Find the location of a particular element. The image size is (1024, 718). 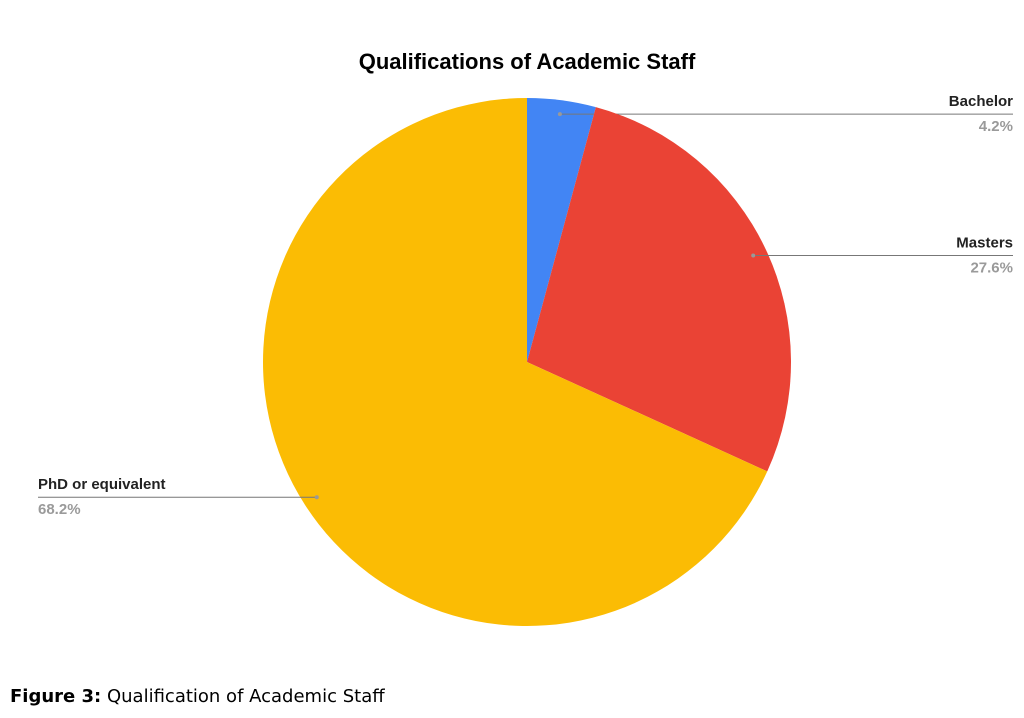

slice-value: 68.2% is located at coordinates (59, 509).